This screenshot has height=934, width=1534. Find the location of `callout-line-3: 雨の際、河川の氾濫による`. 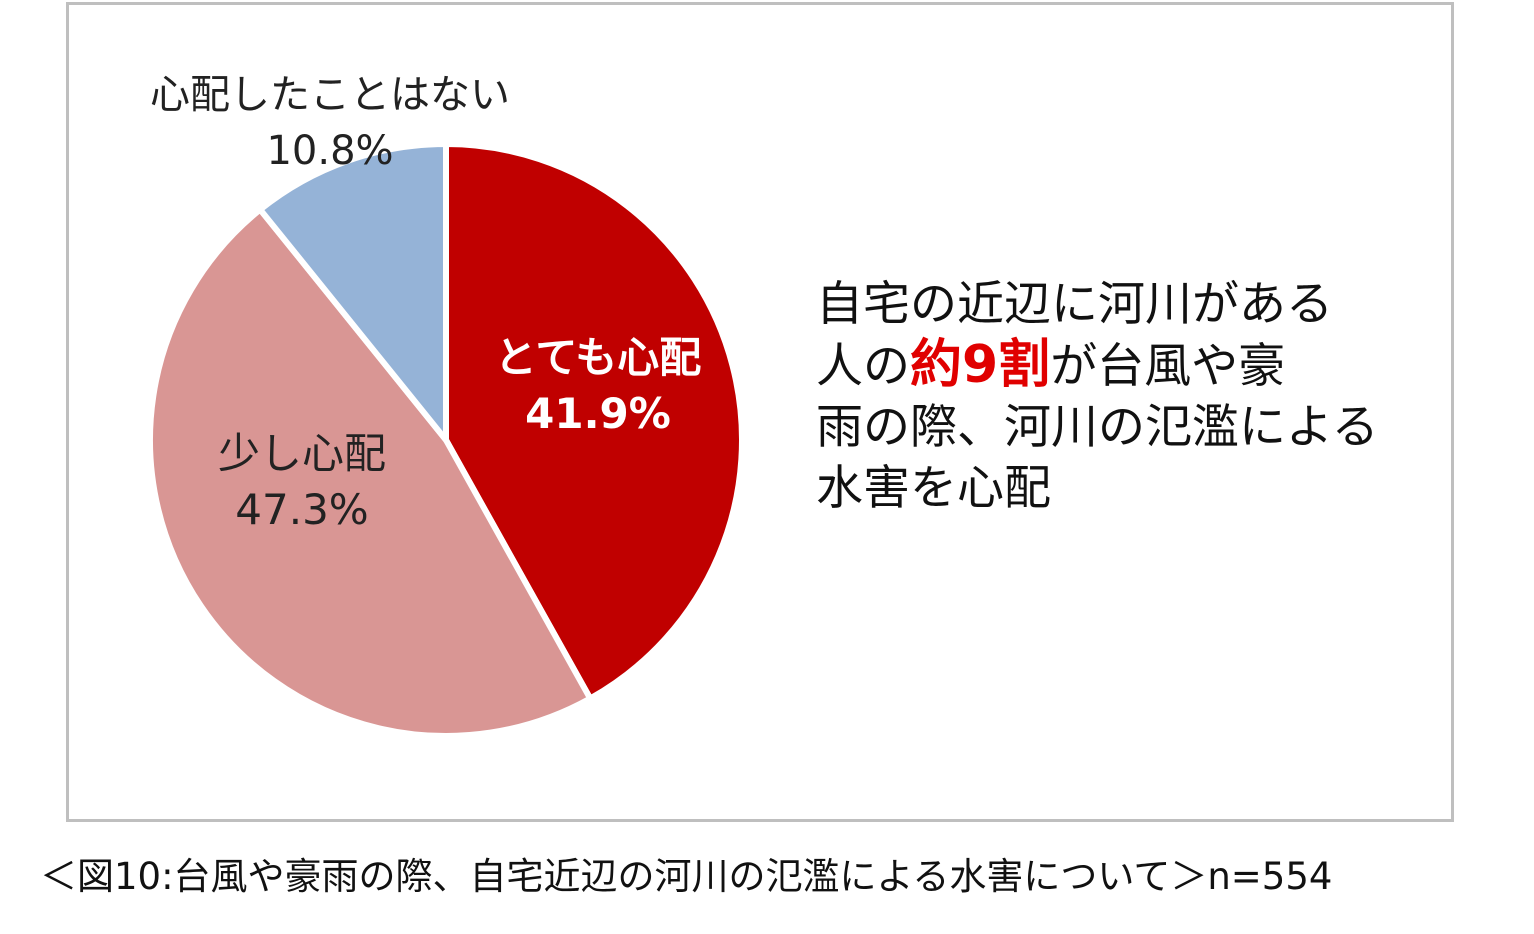

callout-line-3: 雨の際、河川の氾濫による is located at coordinates (1097, 427).